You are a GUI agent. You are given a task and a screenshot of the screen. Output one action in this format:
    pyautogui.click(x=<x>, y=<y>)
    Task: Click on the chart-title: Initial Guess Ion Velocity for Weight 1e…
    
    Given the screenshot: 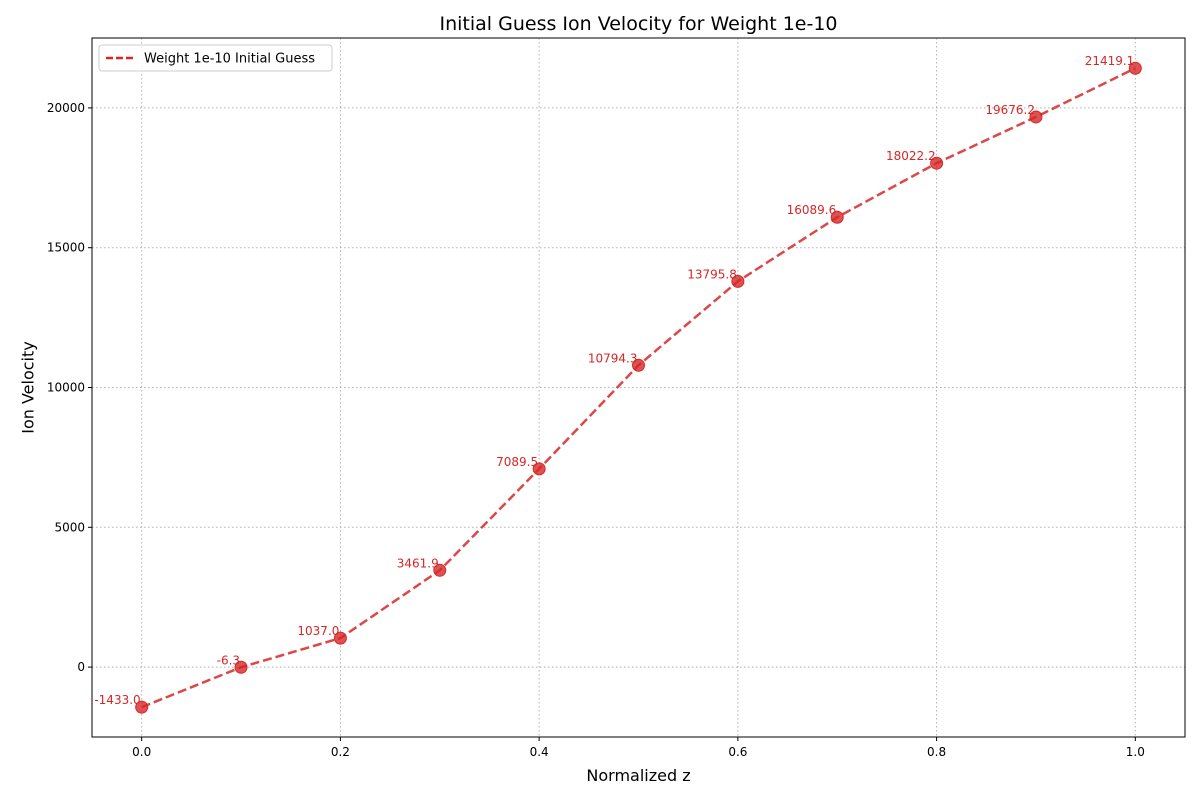 What is the action you would take?
    pyautogui.click(x=639, y=24)
    